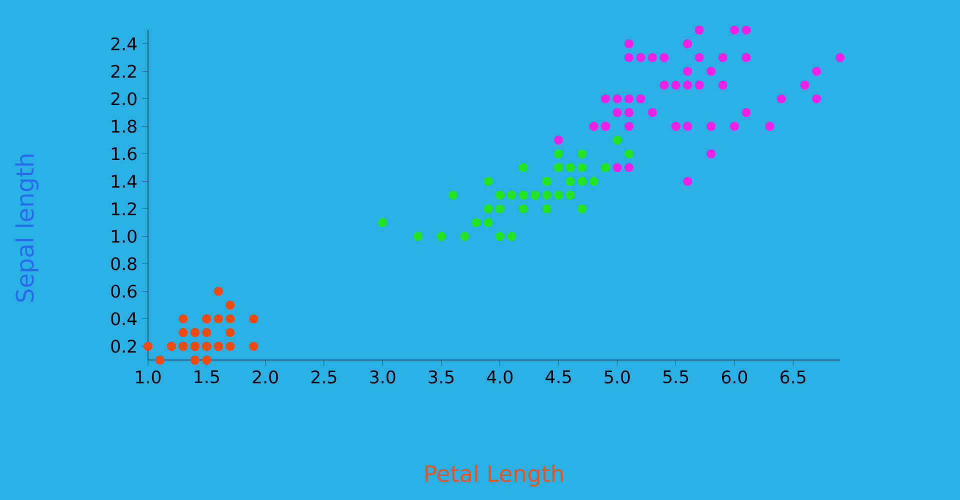  Describe the element at coordinates (735, 377) in the screenshot. I see `x-tick-label: 6.0` at that location.